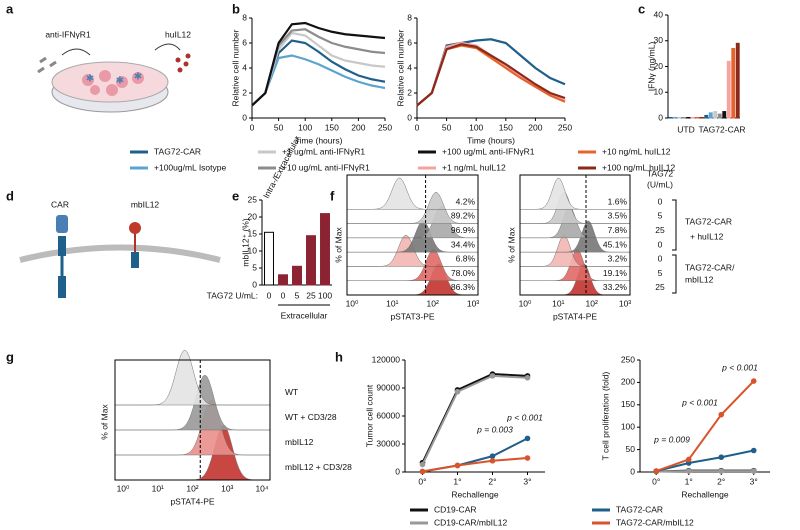 This screenshot has height=530, width=800. I want to click on x-tick-label: 250, so click(385, 127).